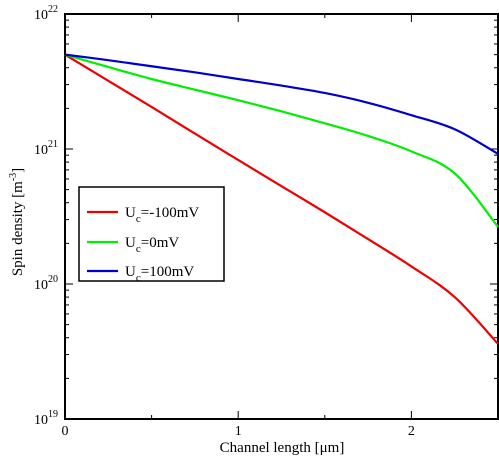  I want to click on legend: Uc=-100mV Uc=0mV Uc=100mV, so click(151, 235).